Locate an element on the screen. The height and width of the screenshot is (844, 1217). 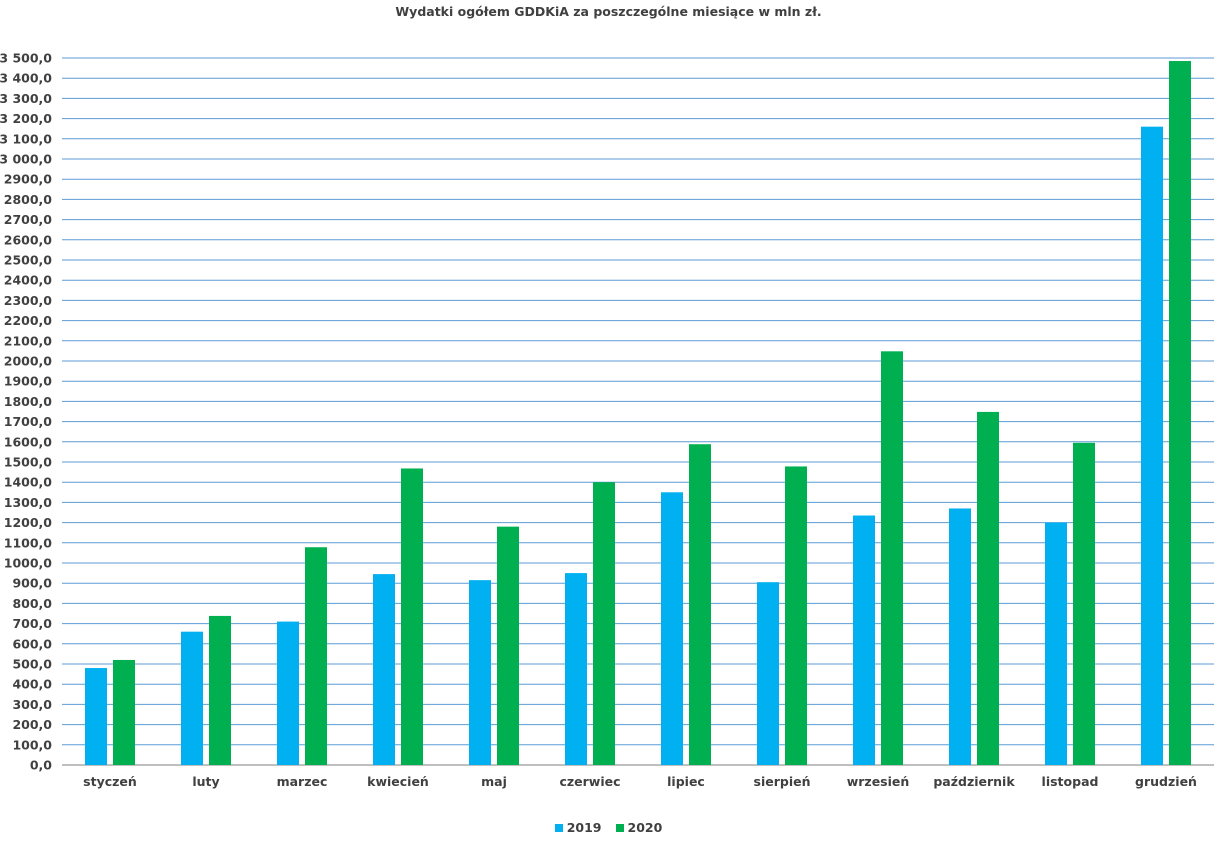
bar-2019-lipiec is located at coordinates (672, 628).